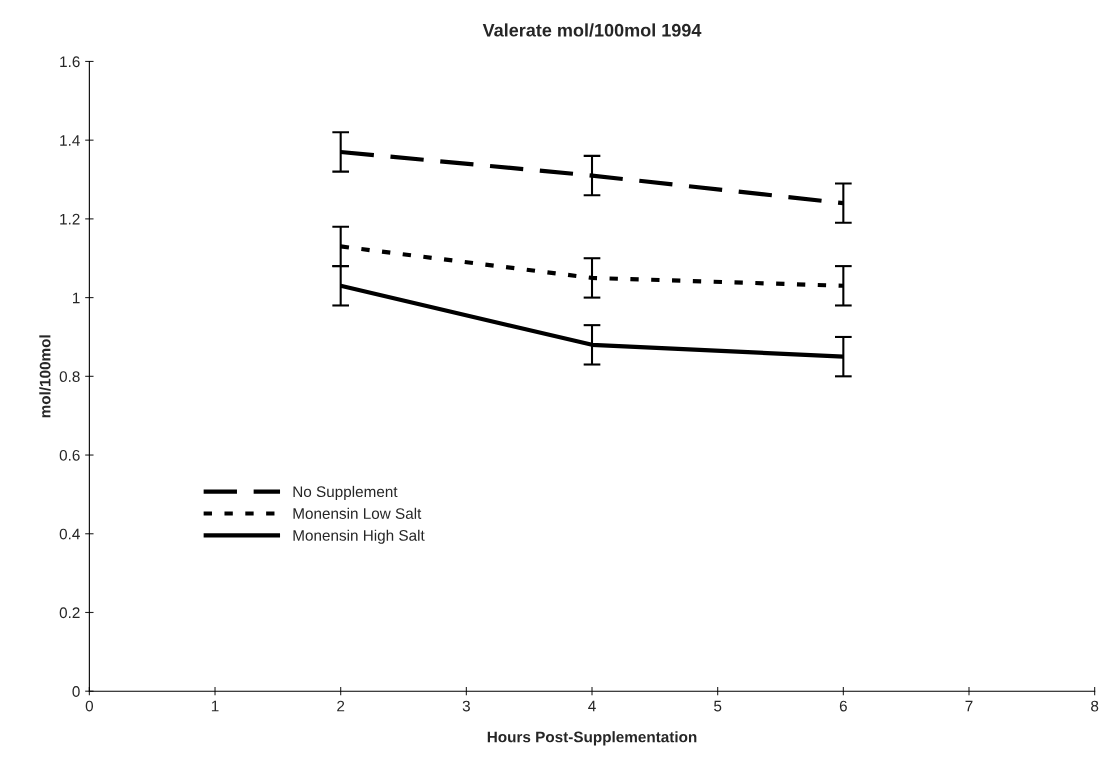 The image size is (1117, 768). Describe the element at coordinates (45, 376) in the screenshot. I see `y-axis-title: mol/100mol` at that location.